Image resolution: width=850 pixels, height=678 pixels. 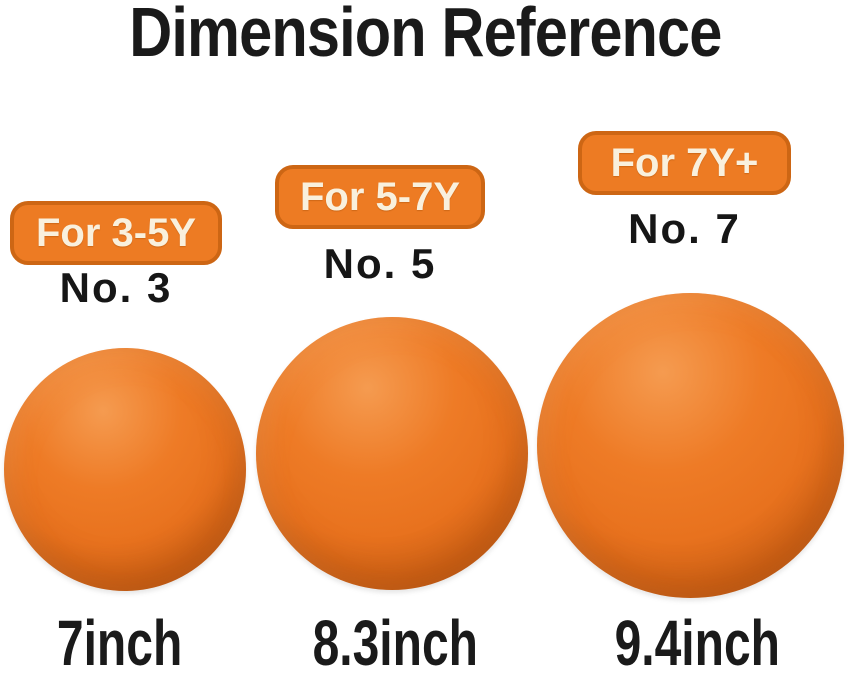 I want to click on age-badge-5-7y: For 5-7Y, so click(x=380, y=197).